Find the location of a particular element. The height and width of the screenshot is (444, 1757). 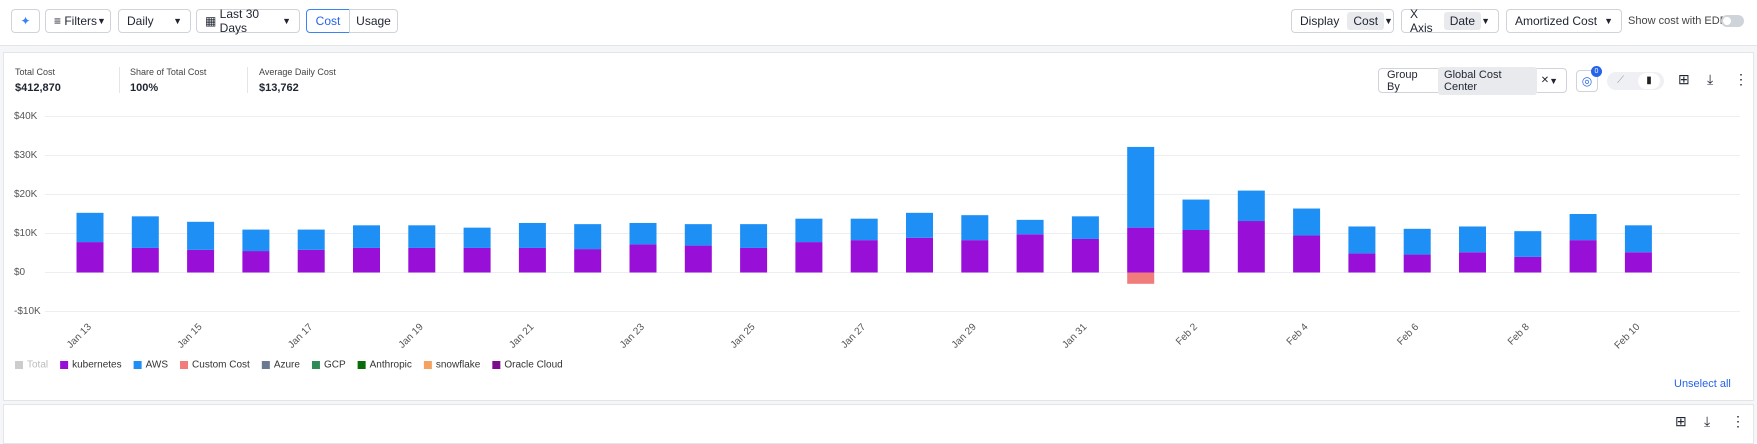

filters-button: ≡ Filters ▼ is located at coordinates (78, 21).